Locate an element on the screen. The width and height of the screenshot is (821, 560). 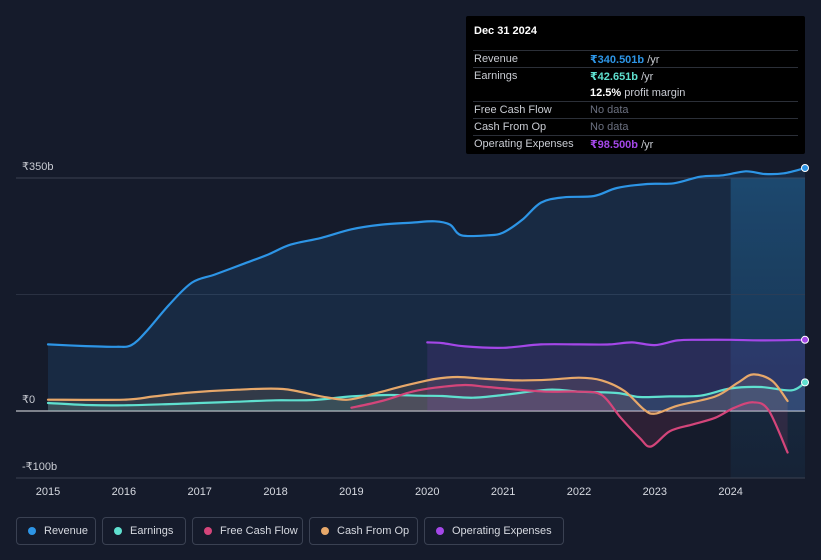
tooltip-row: Operating Expenses ₹98.500b /yr is located at coordinates (635, 143).